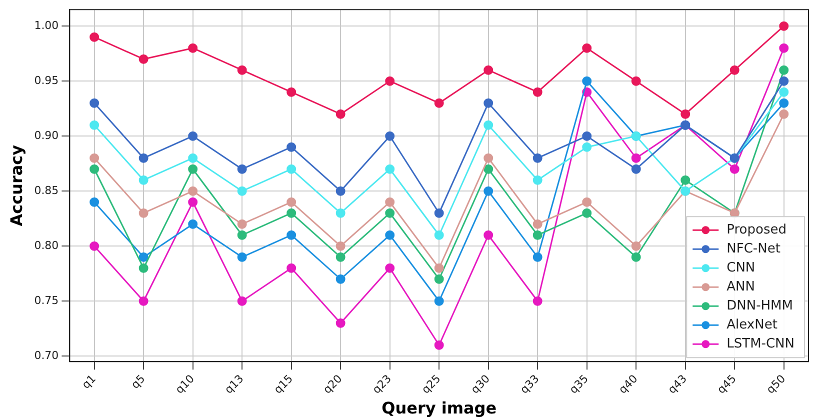 This screenshot has height=419, width=814. I want to click on x-tick-label: q35, so click(578, 384).